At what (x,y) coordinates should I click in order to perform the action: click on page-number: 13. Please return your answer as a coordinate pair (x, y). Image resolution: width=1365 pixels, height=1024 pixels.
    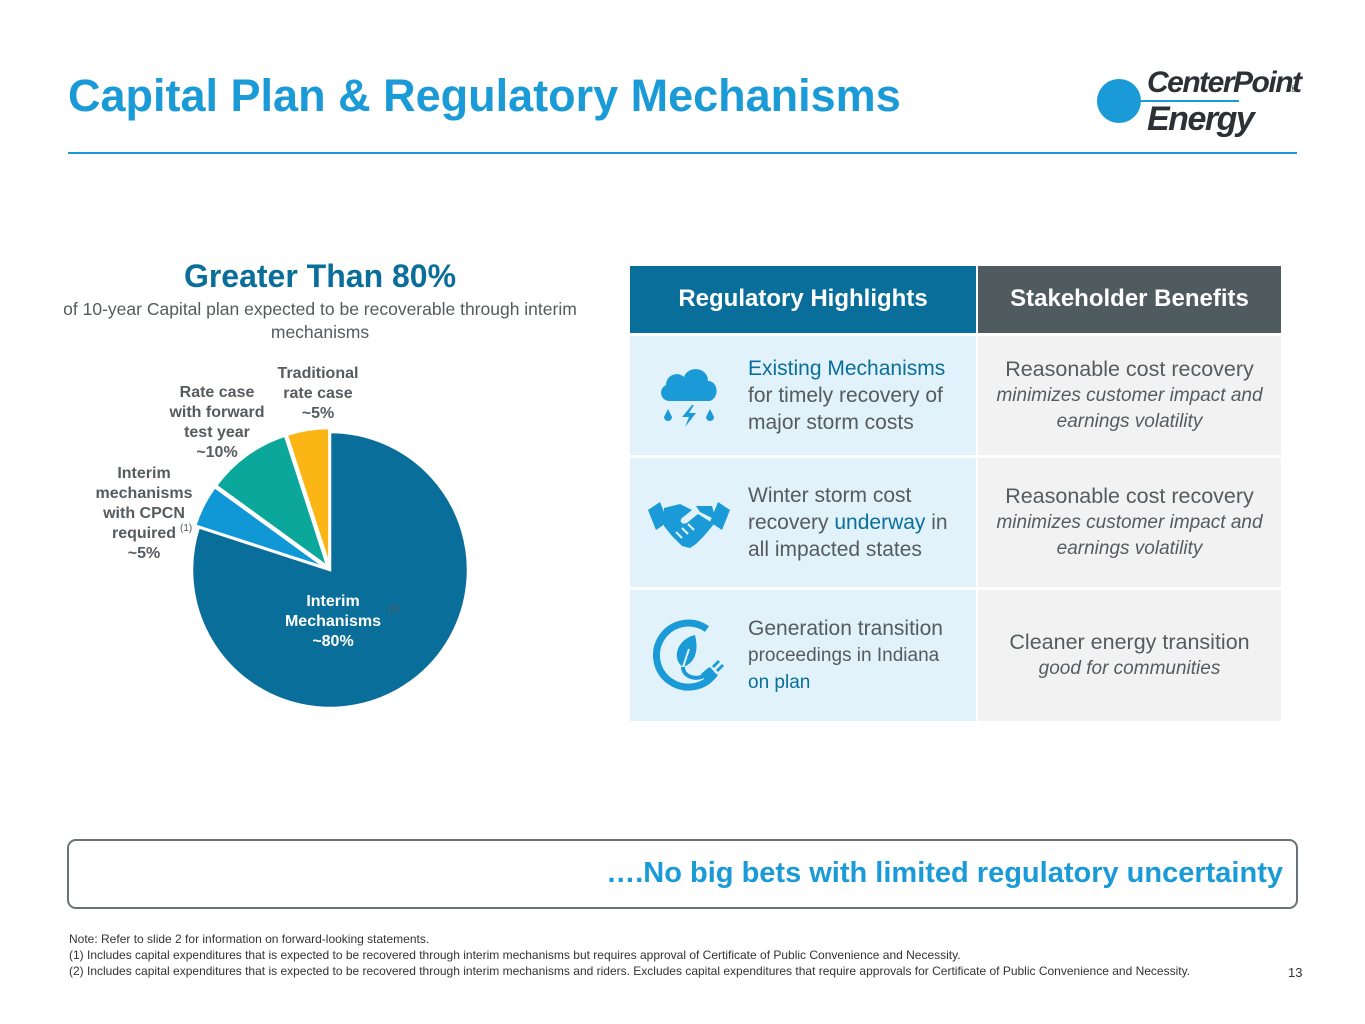
    Looking at the image, I should click on (1295, 972).